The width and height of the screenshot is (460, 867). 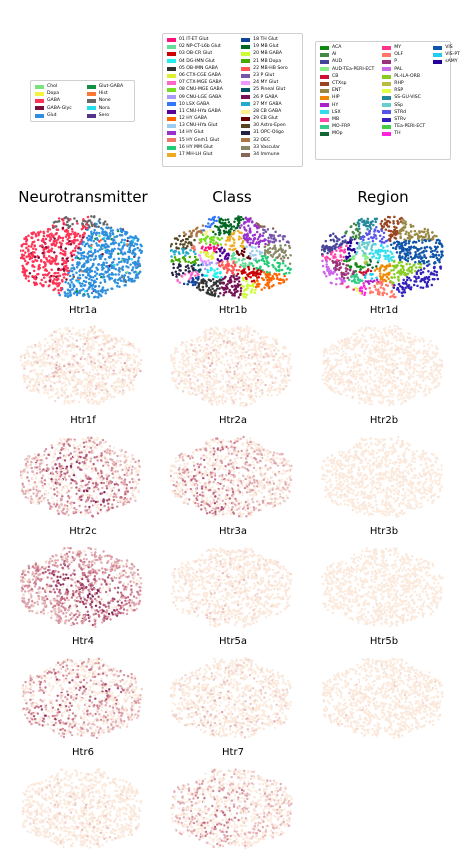 What do you see at coordinates (403, 127) in the screenshot?
I see `legend-entry: TEa-PERI-ECT` at bounding box center [403, 127].